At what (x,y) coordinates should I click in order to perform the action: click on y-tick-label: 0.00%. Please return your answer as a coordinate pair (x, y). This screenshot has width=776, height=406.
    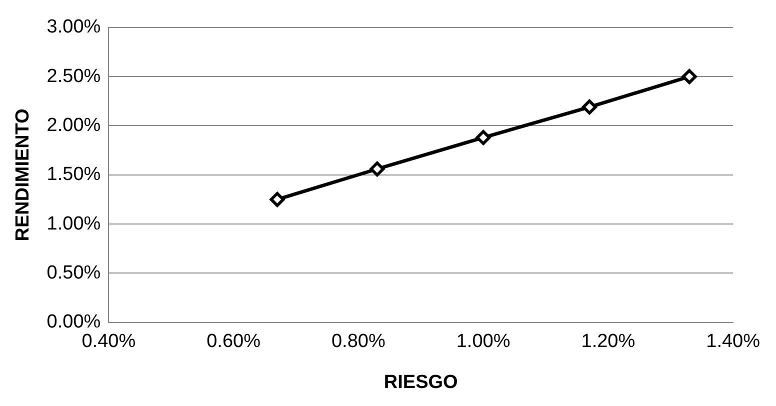
    Looking at the image, I should click on (73, 322).